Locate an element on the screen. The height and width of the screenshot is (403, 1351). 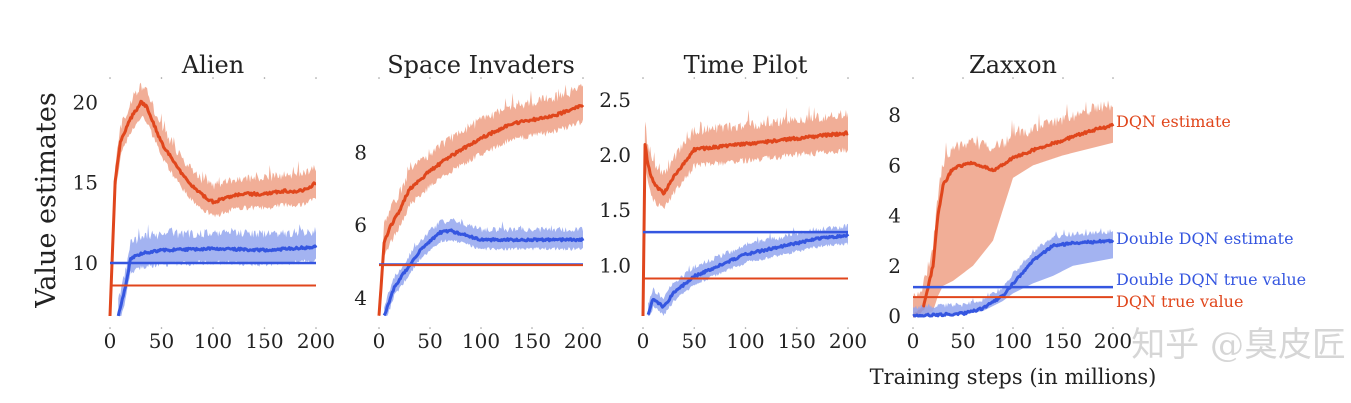
legend-ddqn-estimate: Double DQN estimate is located at coordinates (1205, 238).